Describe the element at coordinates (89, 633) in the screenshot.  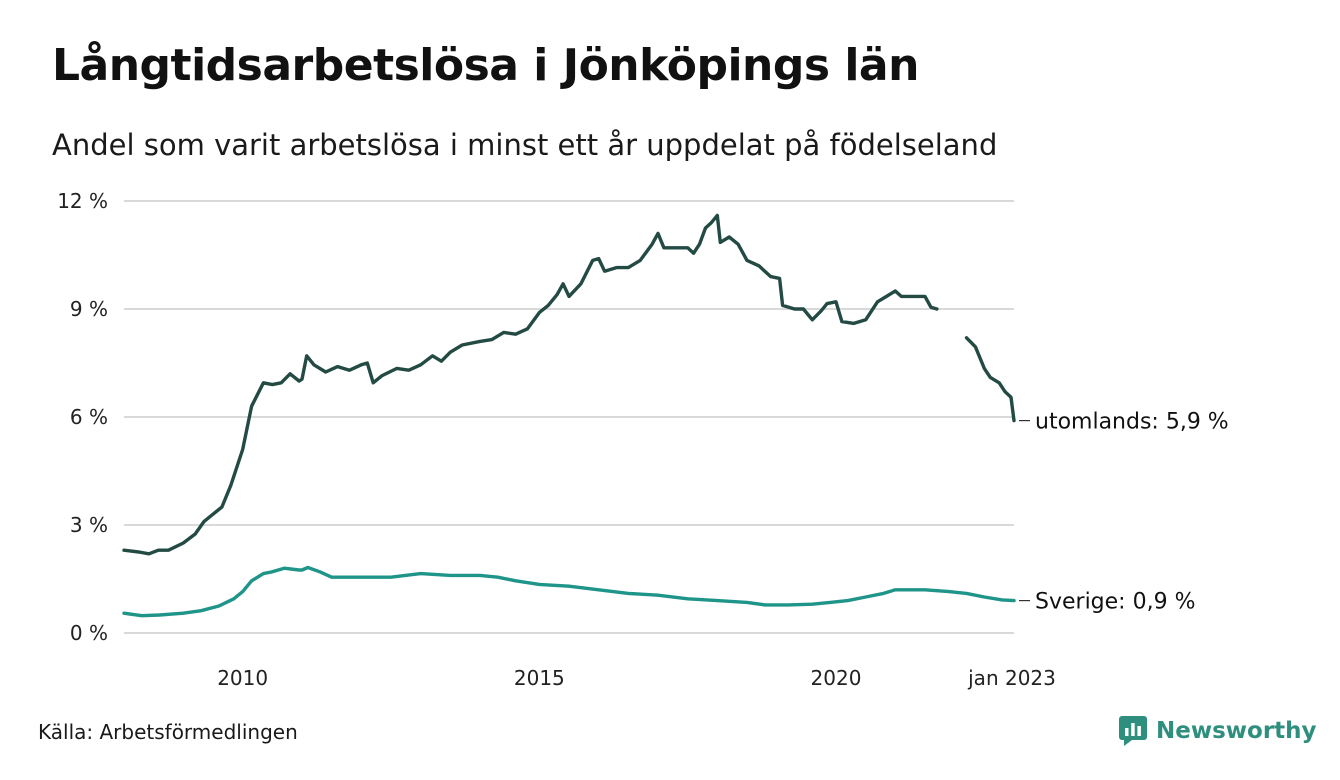
I see `y-tick-label: 0 %` at that location.